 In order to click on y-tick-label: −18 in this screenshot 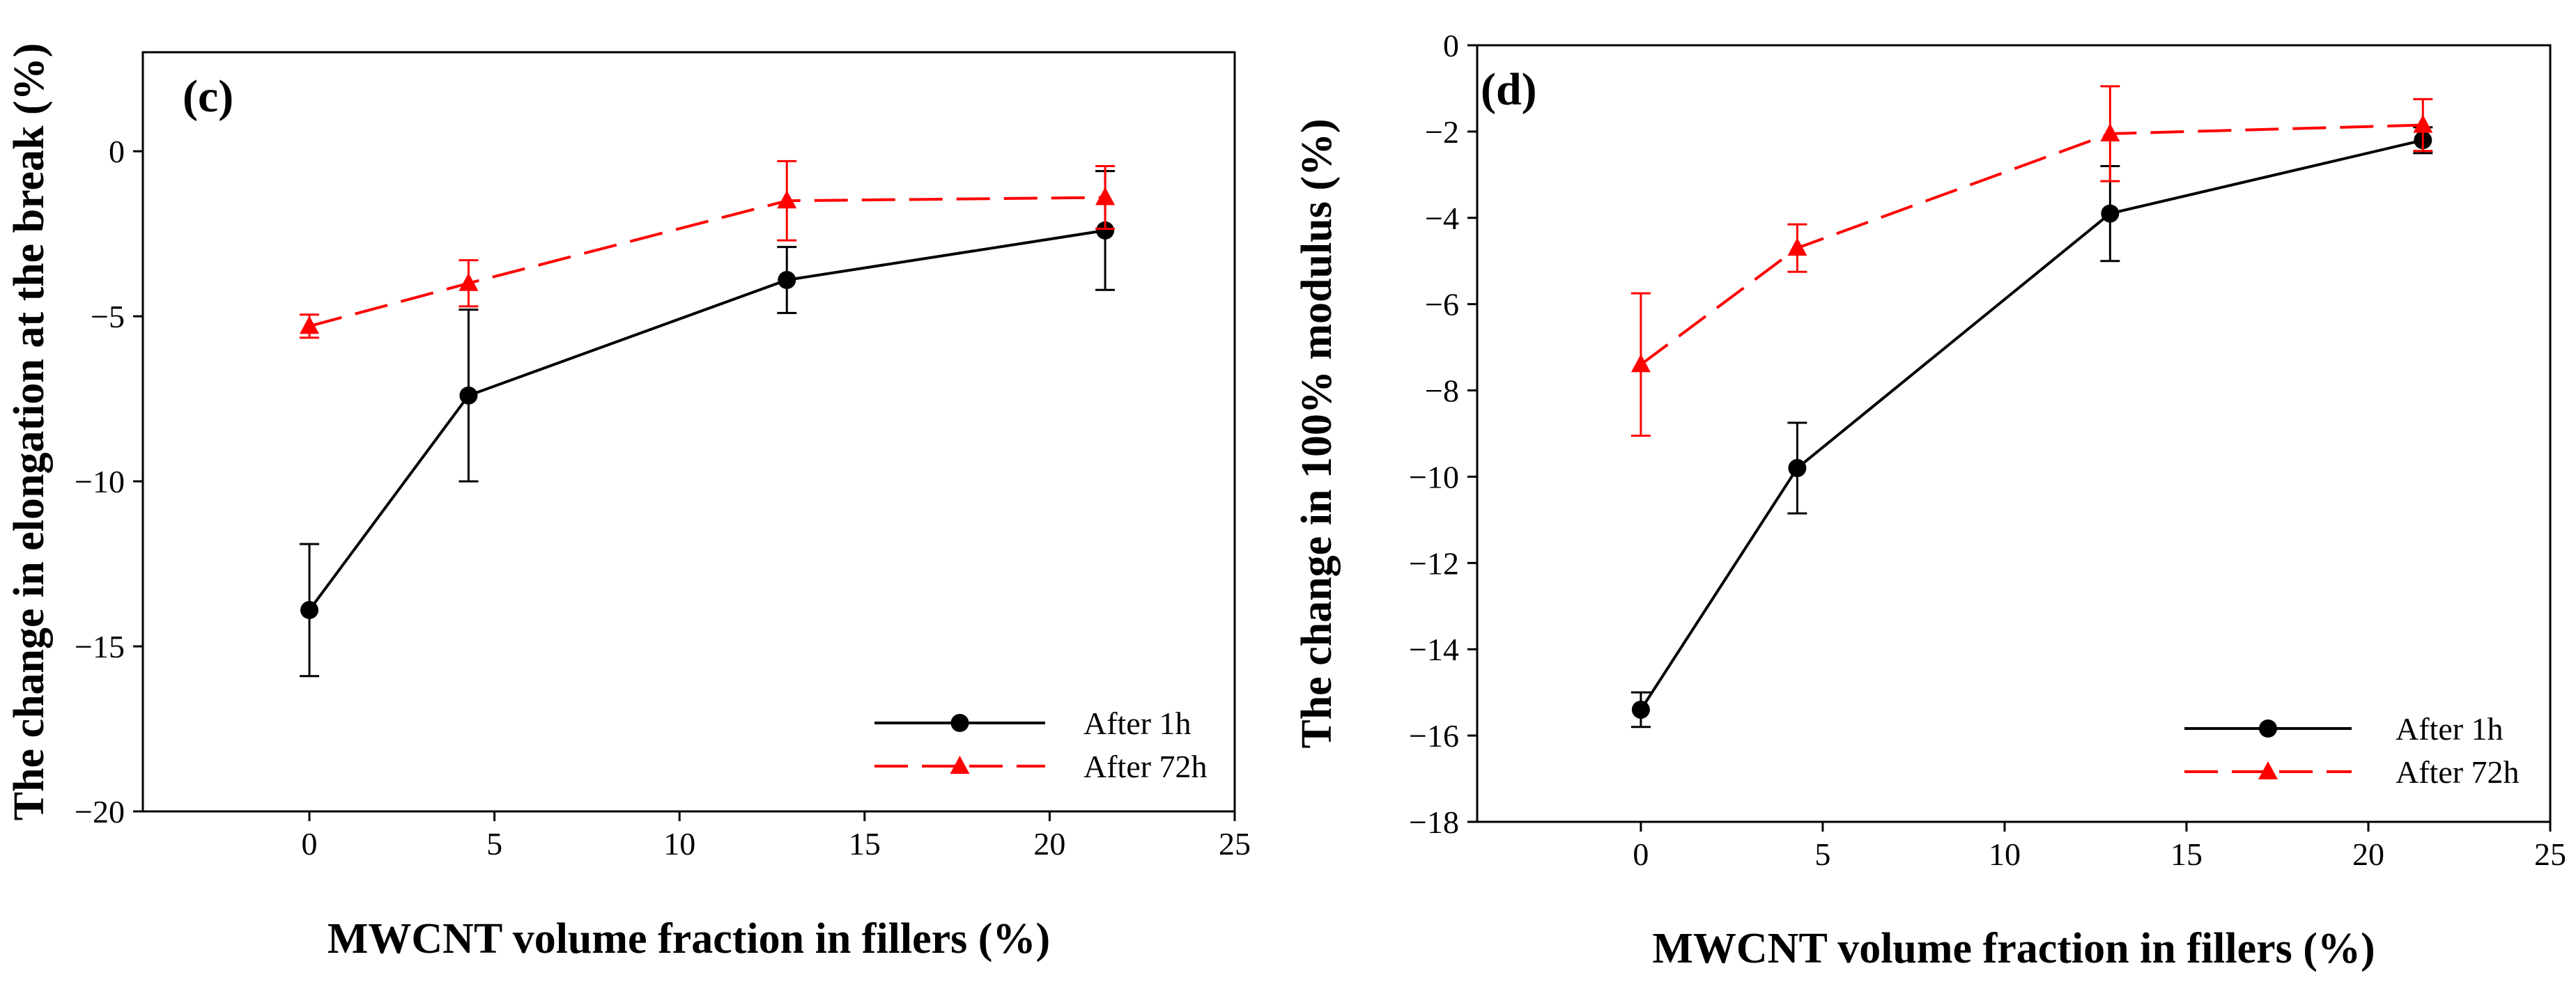, I will do `click(1434, 822)`.